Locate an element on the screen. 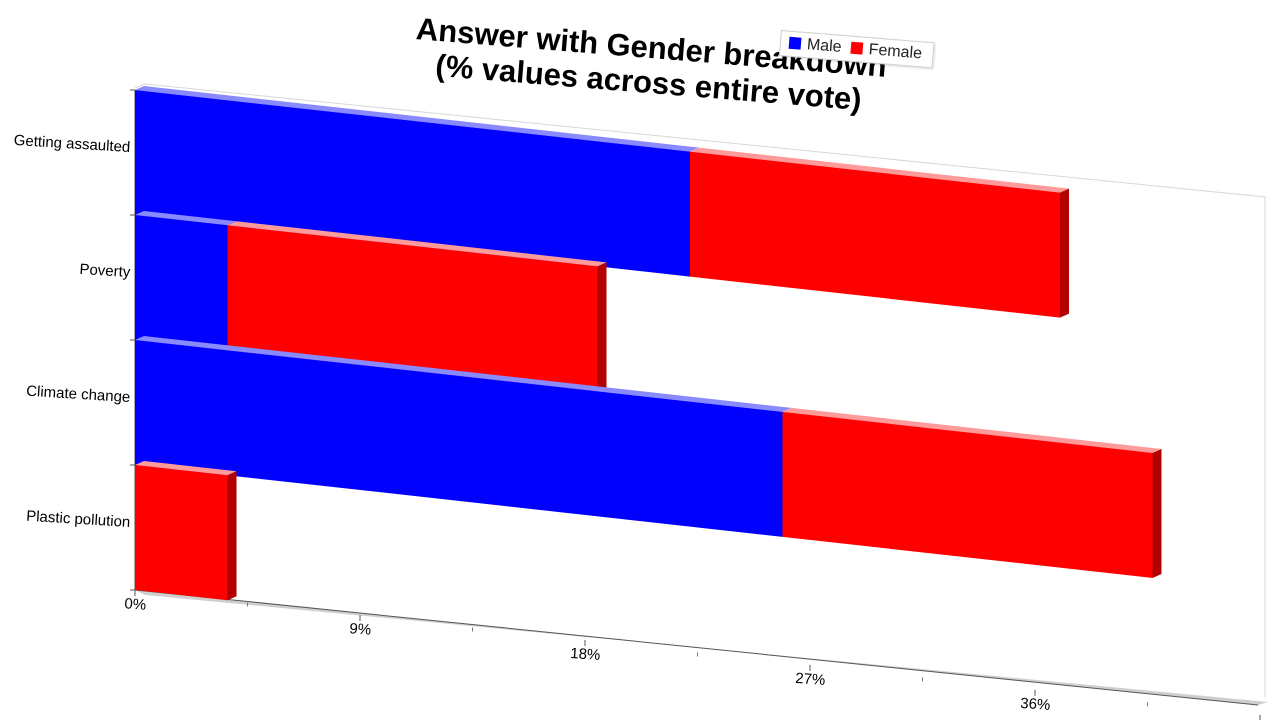  category-label-climate-change: Climate change is located at coordinates (78, 394).